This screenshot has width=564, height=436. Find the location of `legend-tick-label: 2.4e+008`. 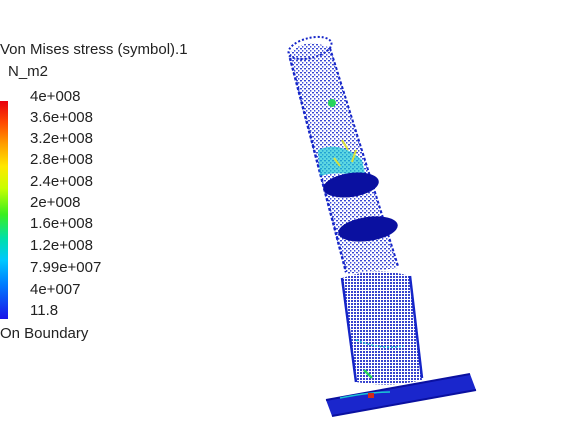

legend-tick-label: 2.4e+008 is located at coordinates (61, 181).